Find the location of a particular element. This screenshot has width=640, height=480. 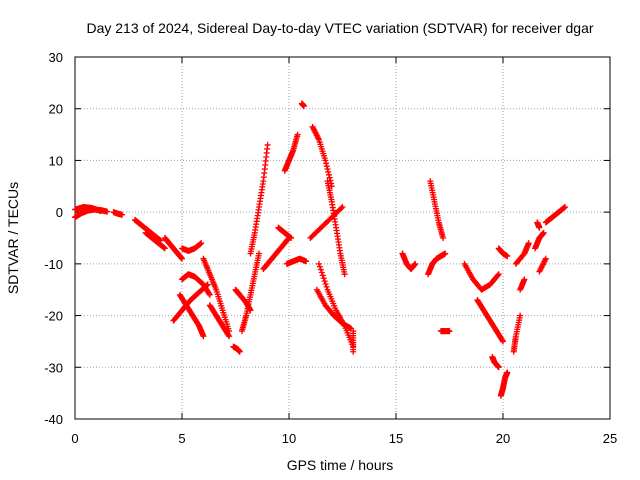

y-tick-label: -20 is located at coordinates (53, 316).